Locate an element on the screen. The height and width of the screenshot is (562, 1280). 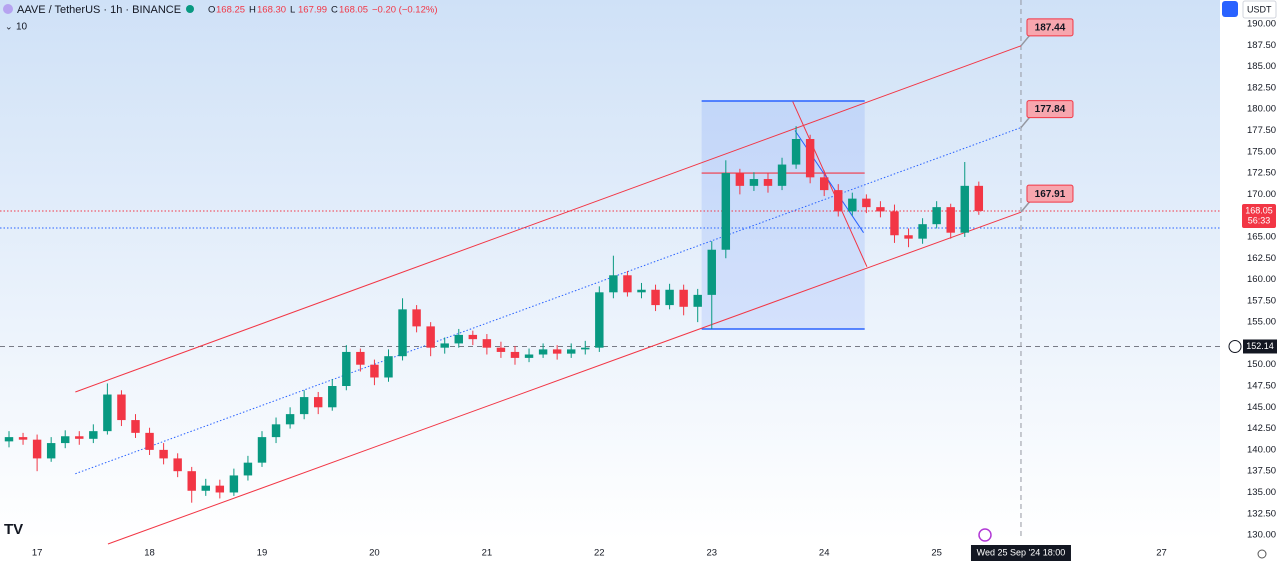
y-tick-label: 190.00 is located at coordinates (1261, 24).